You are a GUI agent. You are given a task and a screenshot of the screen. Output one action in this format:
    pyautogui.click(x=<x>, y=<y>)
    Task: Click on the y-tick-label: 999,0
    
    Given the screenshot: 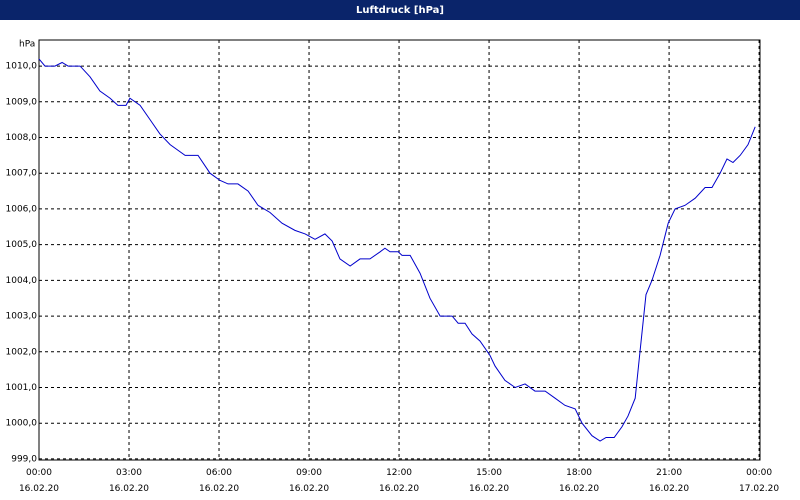 What is the action you would take?
    pyautogui.click(x=24, y=459)
    